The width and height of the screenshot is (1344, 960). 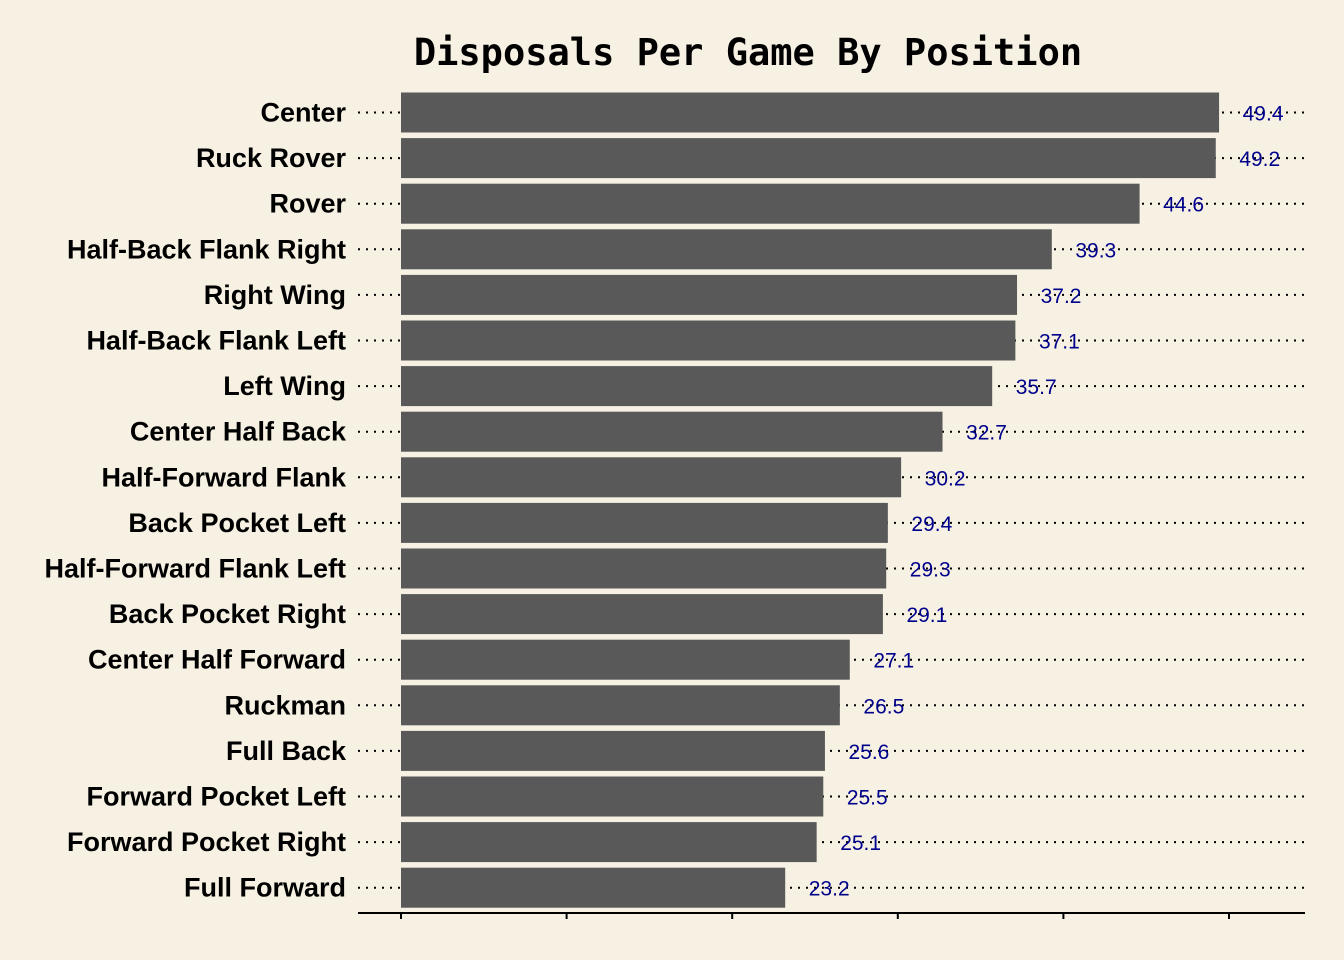 What do you see at coordinates (307, 204) in the screenshot?
I see `category-label: Rover` at bounding box center [307, 204].